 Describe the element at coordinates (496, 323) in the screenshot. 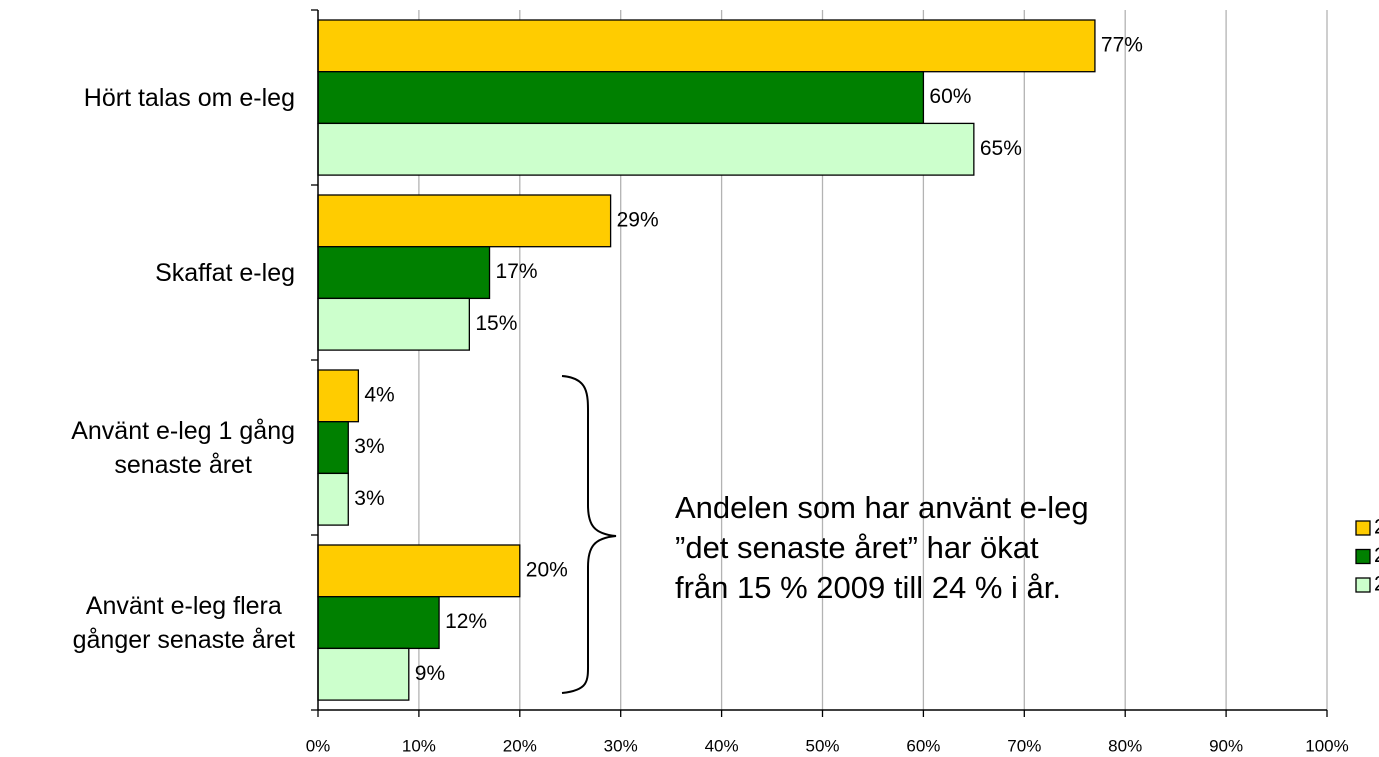

I see `value-label: 15%` at that location.